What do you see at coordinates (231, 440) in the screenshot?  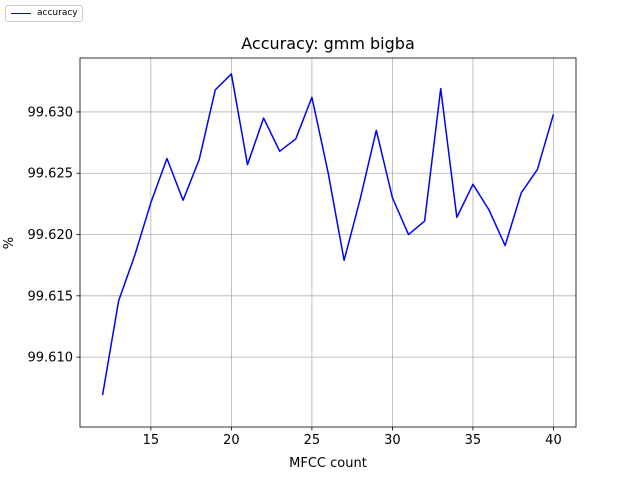 I see `x-tick-label: 20` at bounding box center [231, 440].